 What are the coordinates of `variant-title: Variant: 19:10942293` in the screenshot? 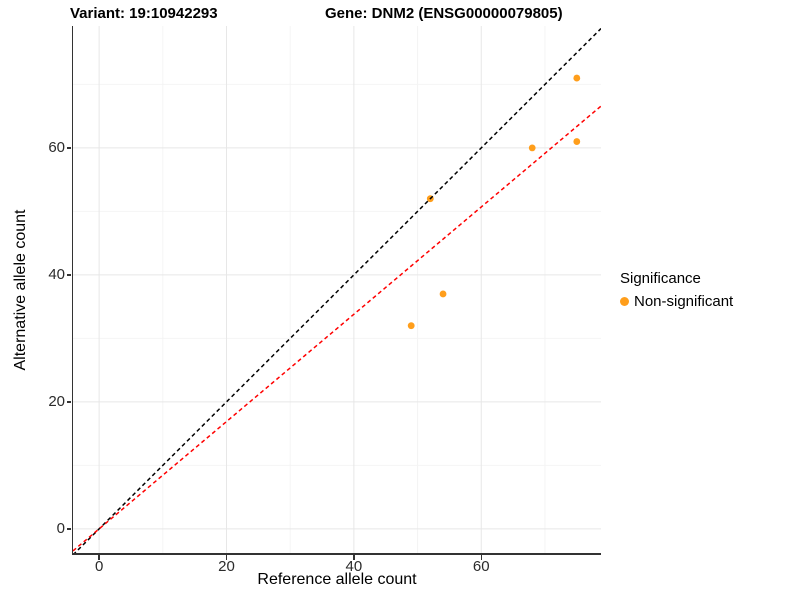 It's located at (144, 13).